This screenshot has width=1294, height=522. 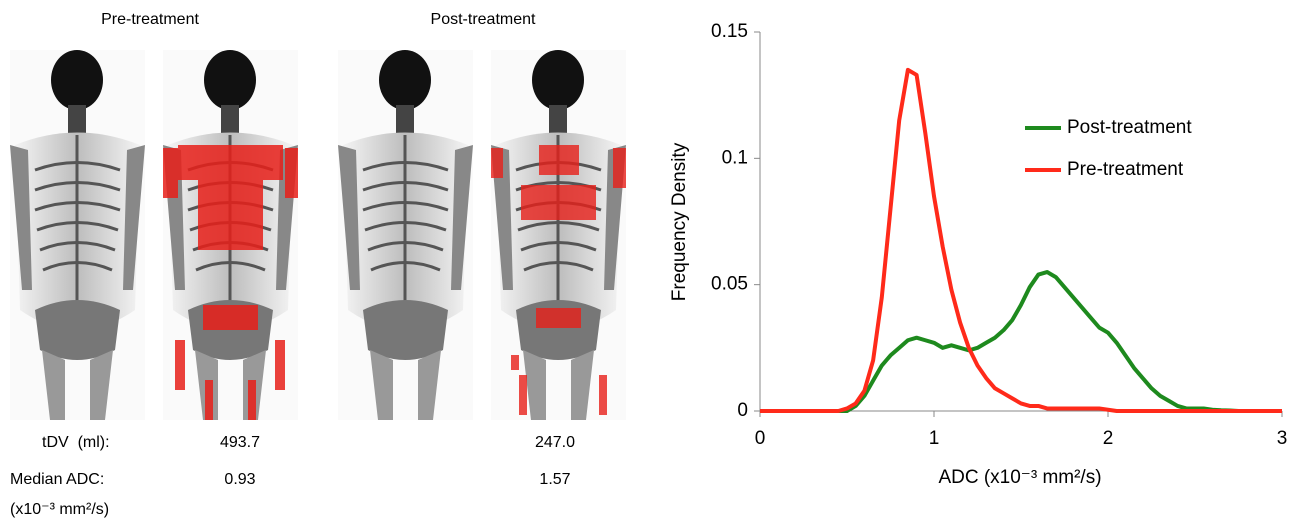 What do you see at coordinates (555, 442) in the screenshot?
I see `cell: 247.0` at bounding box center [555, 442].